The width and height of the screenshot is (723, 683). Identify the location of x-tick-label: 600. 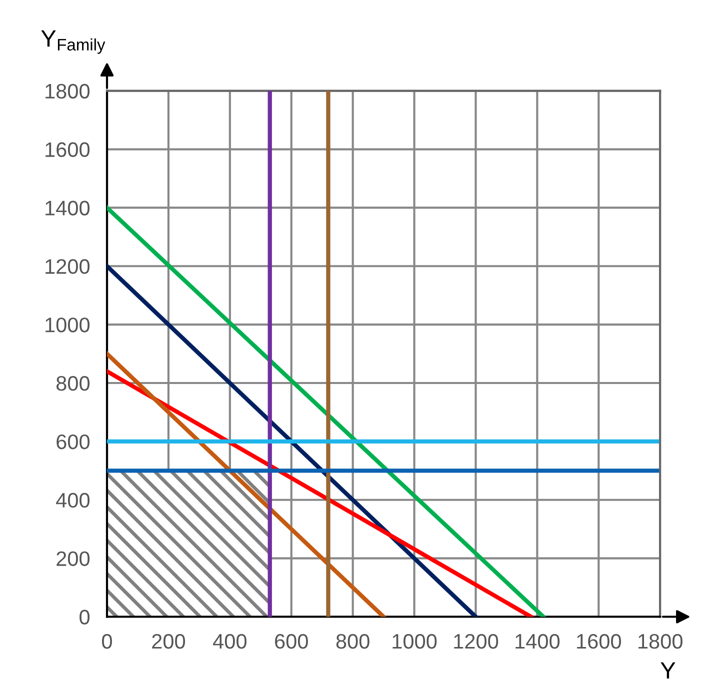
(291, 641).